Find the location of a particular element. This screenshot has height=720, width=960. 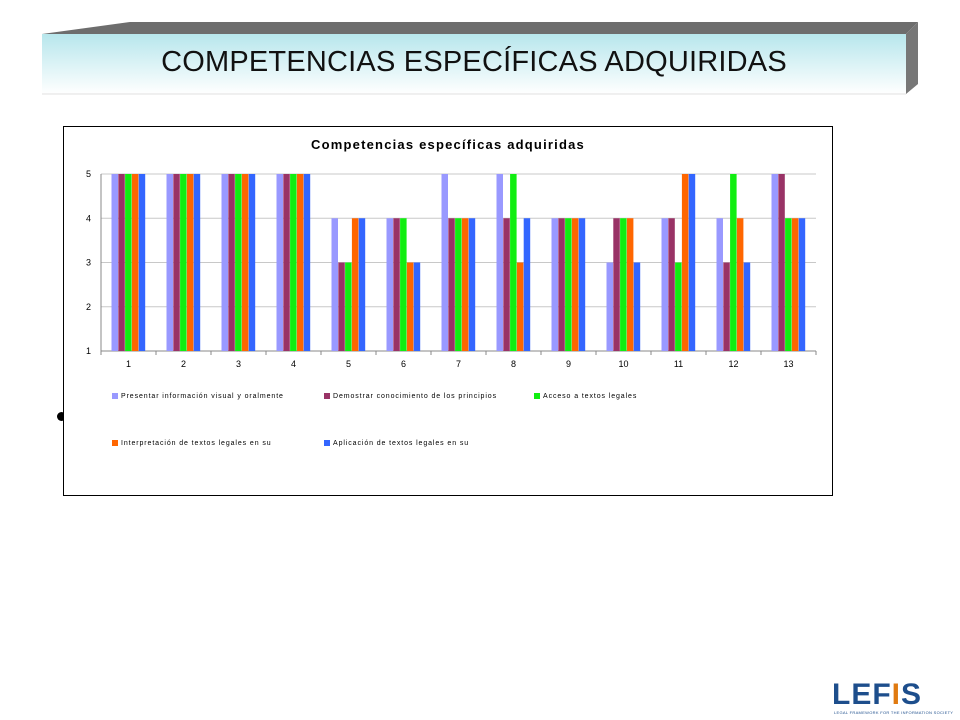

x-tick-label: 12 is located at coordinates (733, 364).